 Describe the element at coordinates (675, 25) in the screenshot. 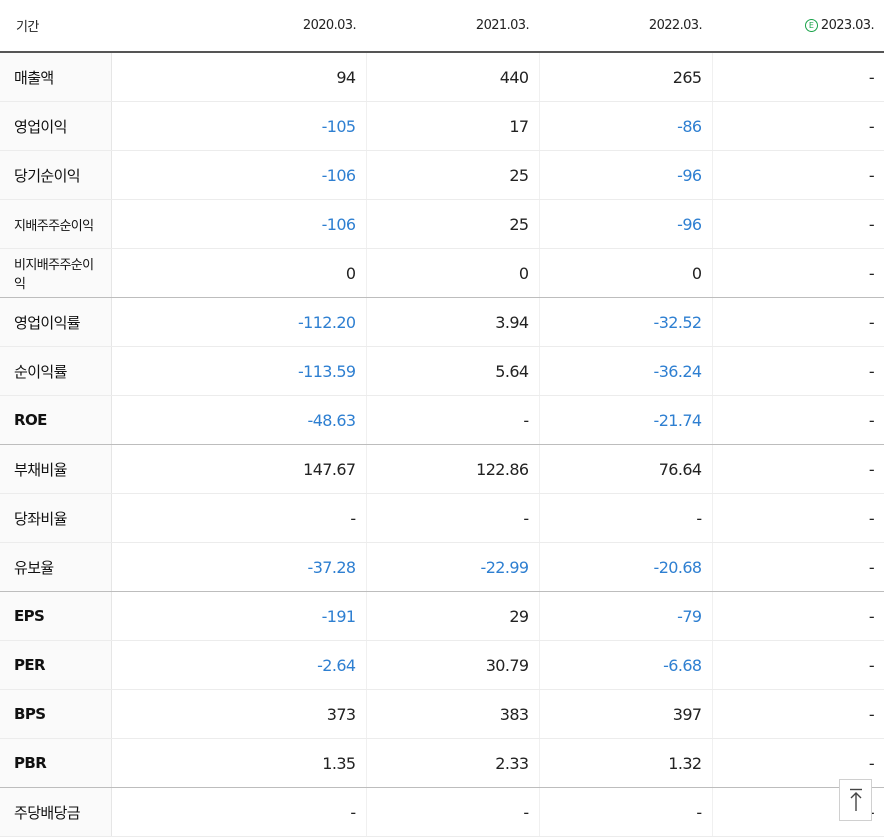

I see `column-label: 2022.03.` at that location.